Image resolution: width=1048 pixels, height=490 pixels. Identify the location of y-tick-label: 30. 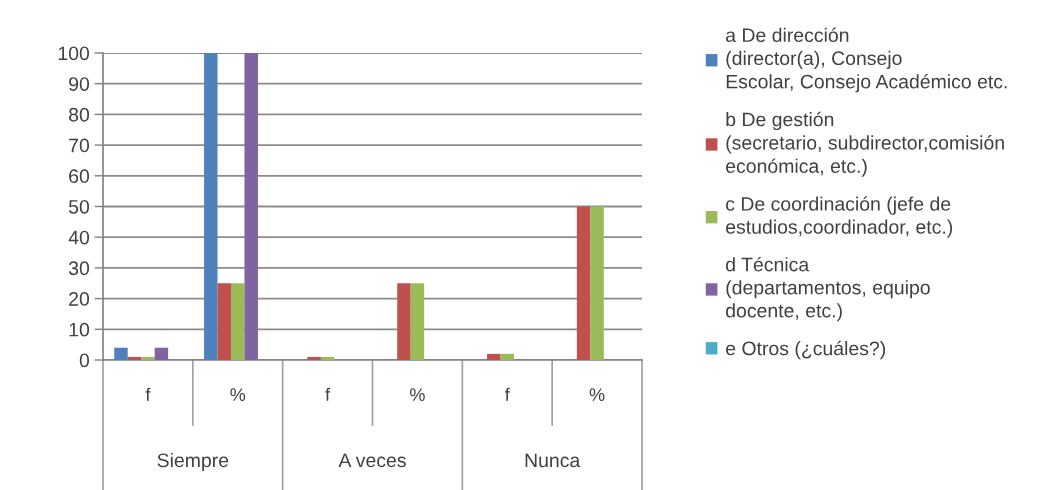
(79, 268).